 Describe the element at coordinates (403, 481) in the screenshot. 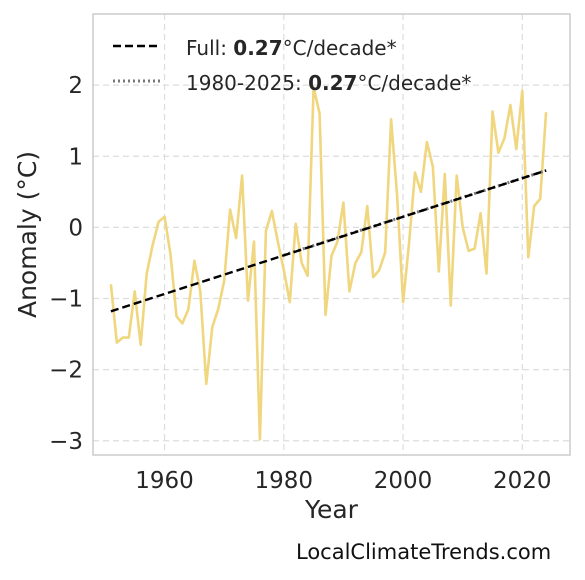

I see `x-tick-label: 2000` at that location.